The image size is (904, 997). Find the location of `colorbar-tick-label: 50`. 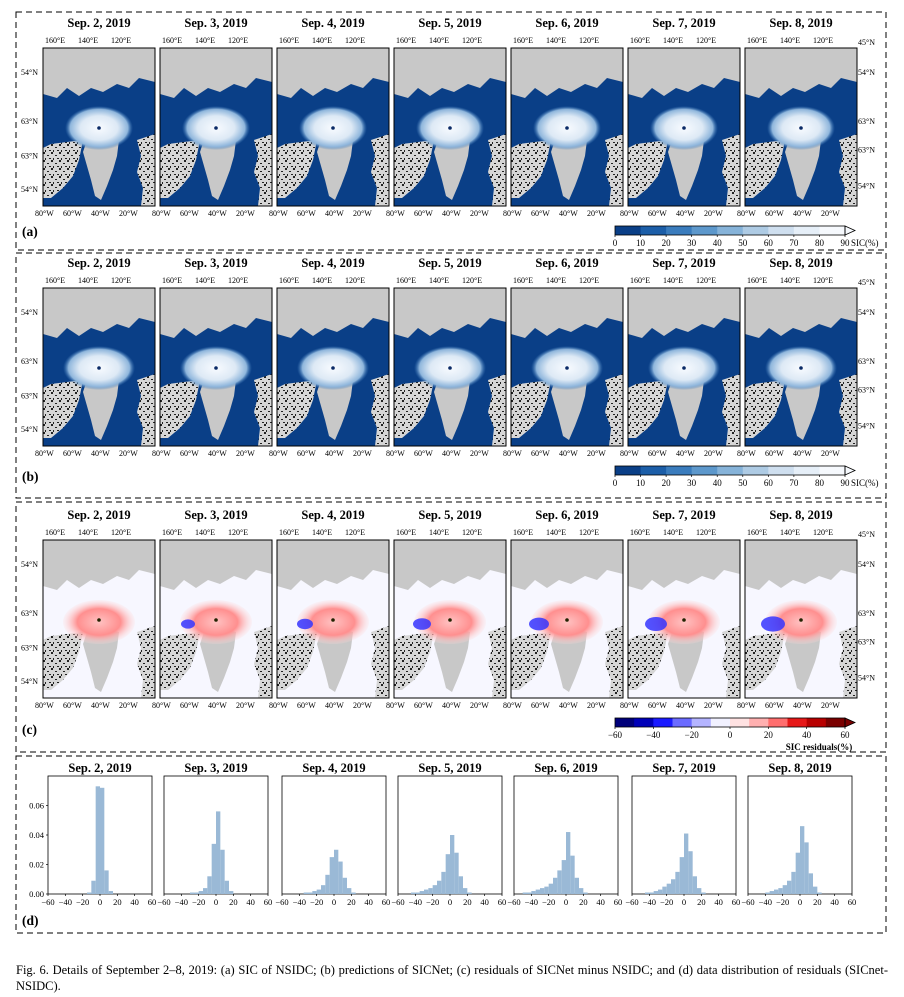

colorbar-tick-label: 50 is located at coordinates (743, 243).